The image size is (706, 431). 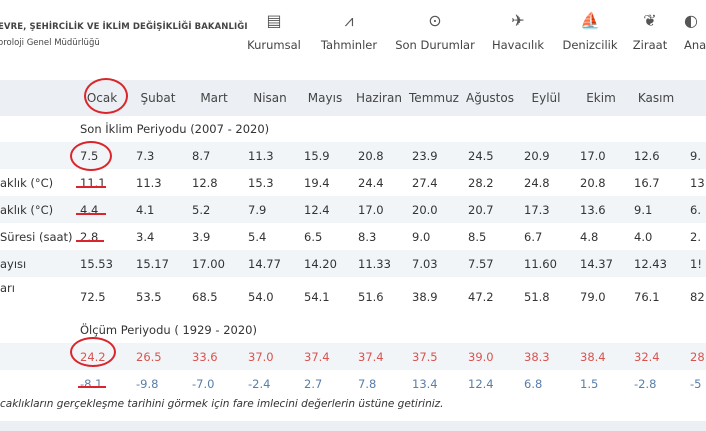 I want to click on cell: 20.0, so click(x=434, y=209).